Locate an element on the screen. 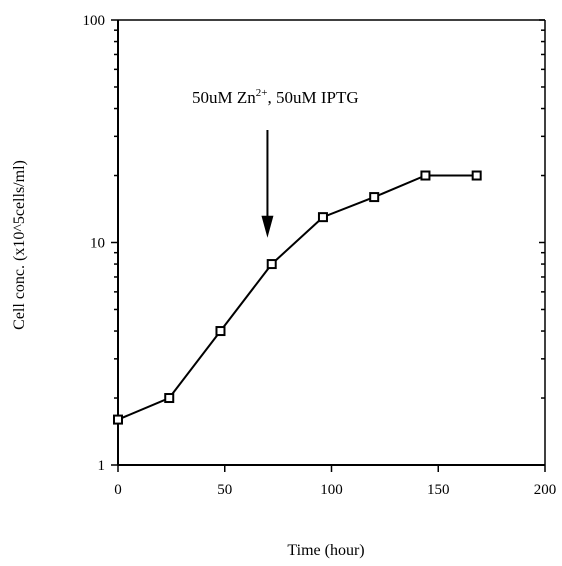 The width and height of the screenshot is (562, 566). annotation-superscript: 2+ is located at coordinates (262, 93).